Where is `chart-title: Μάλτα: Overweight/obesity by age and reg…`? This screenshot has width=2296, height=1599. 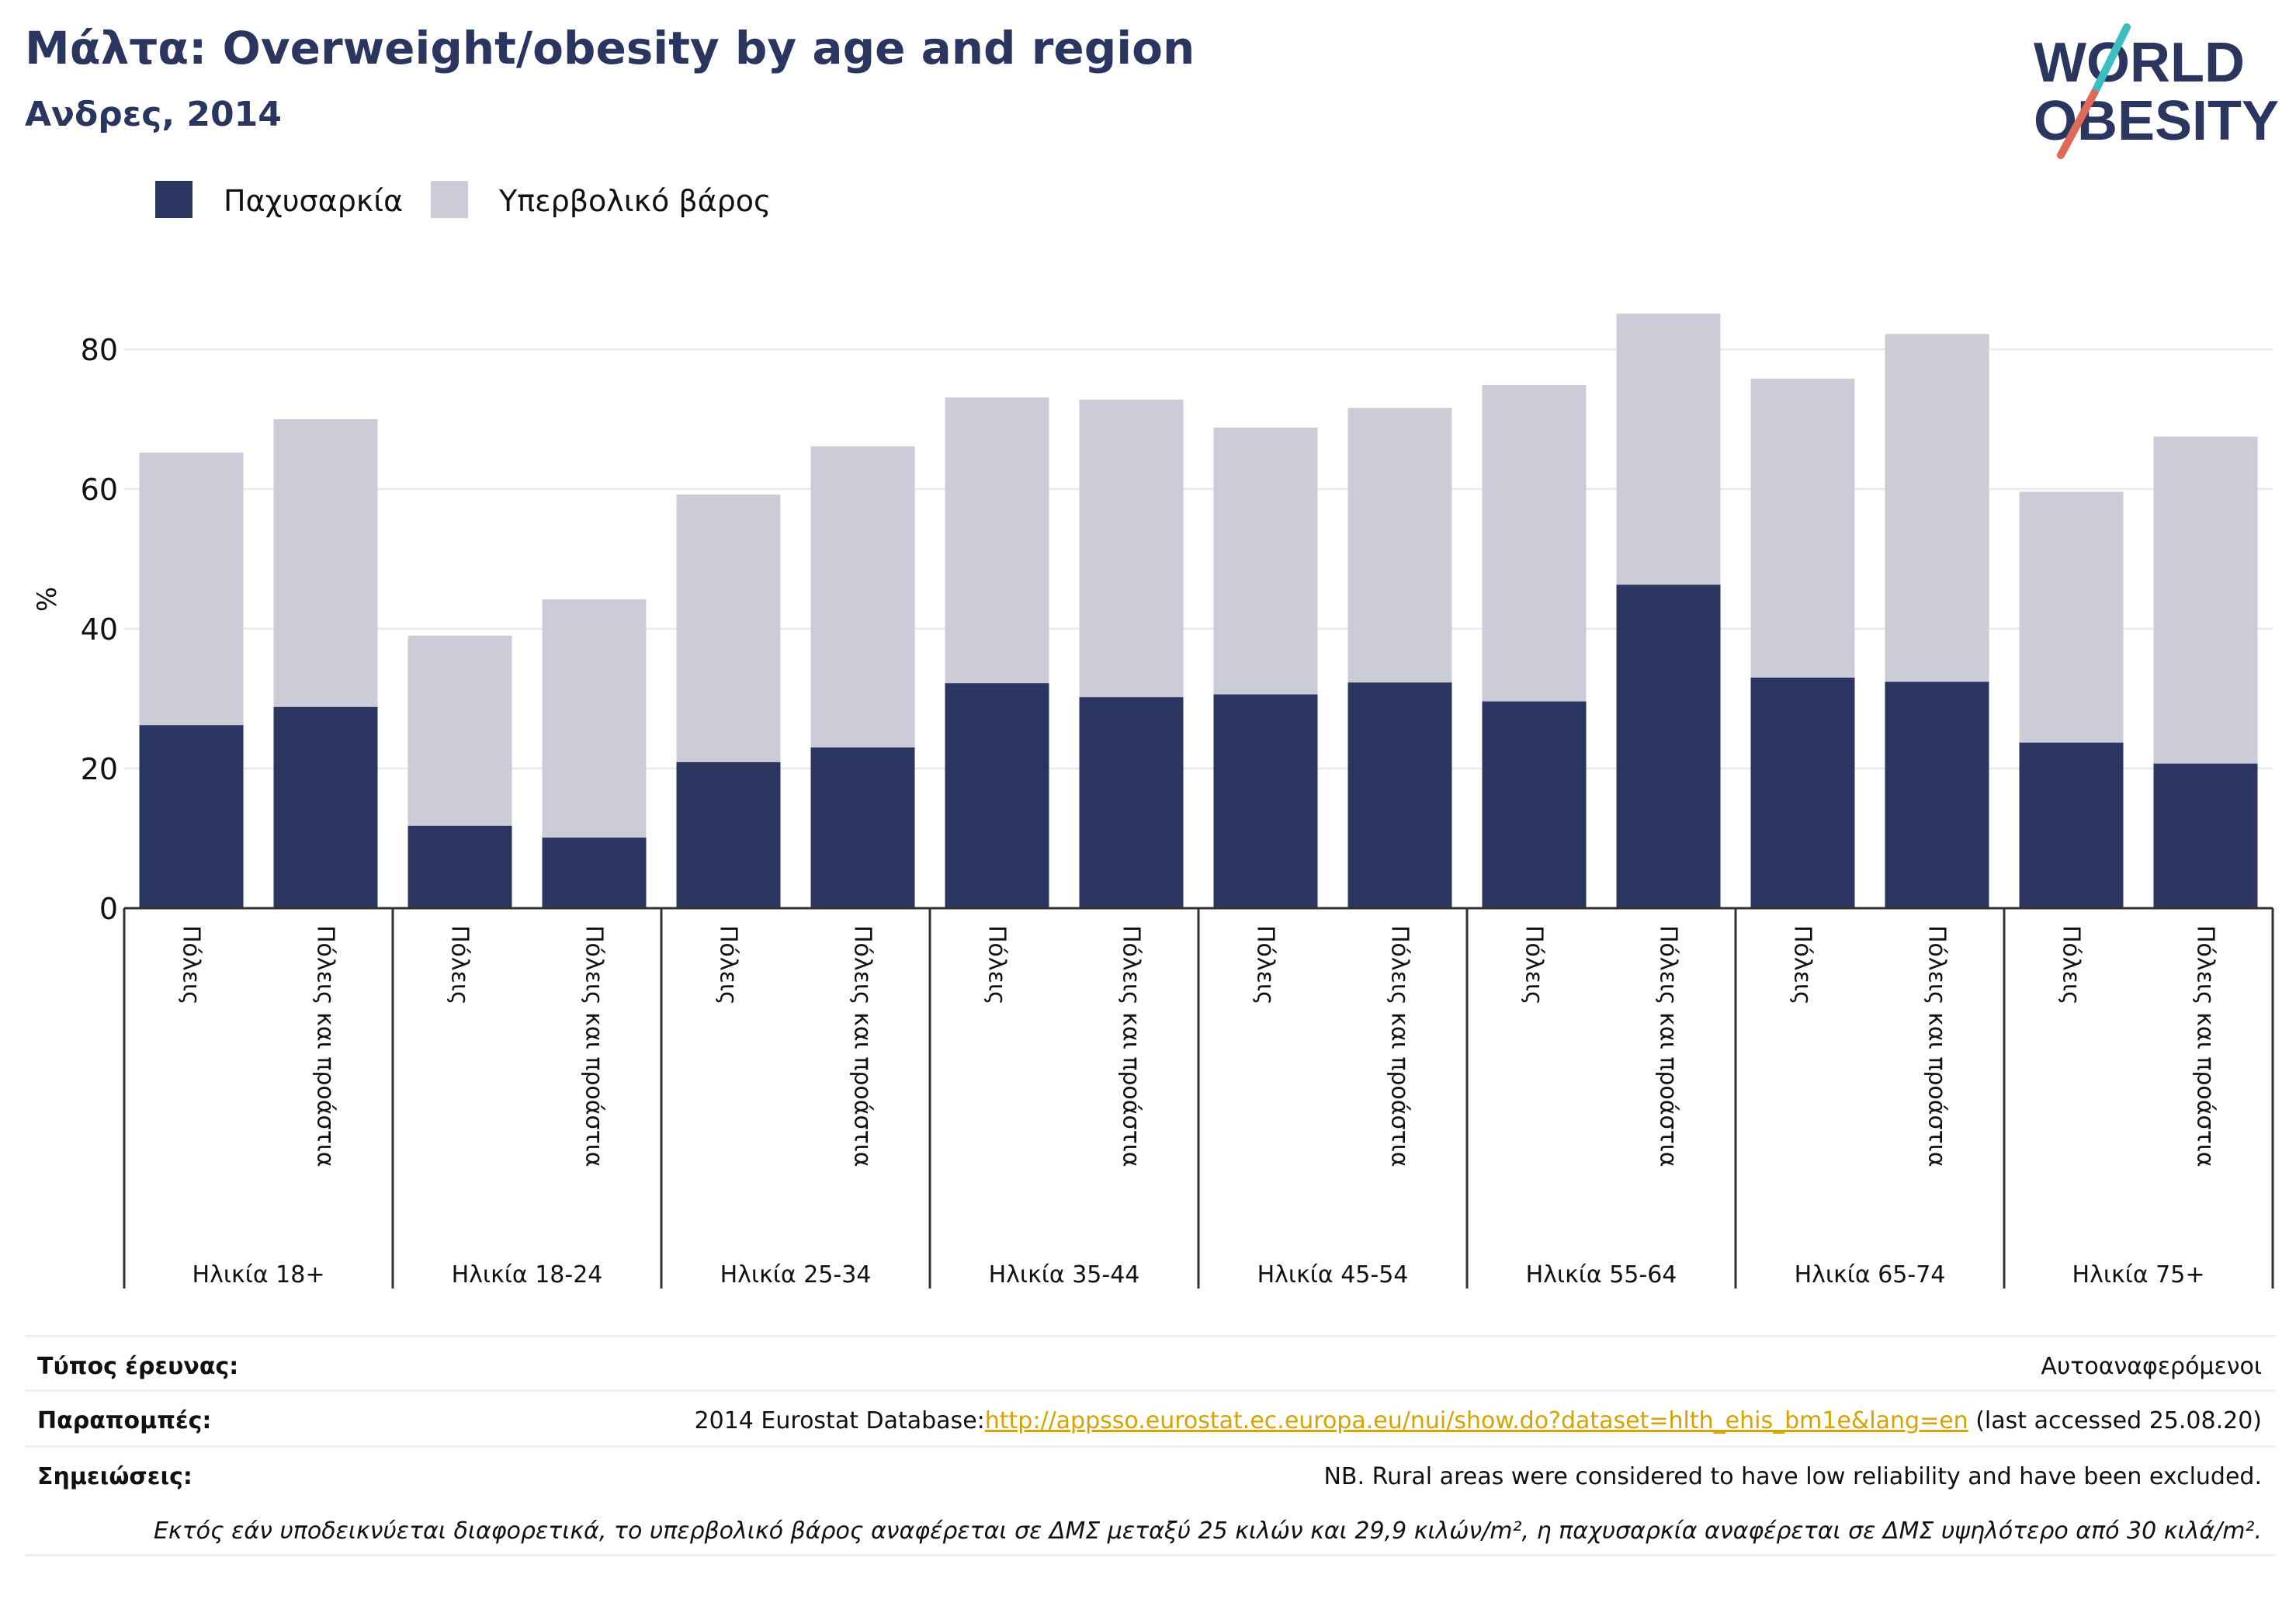 chart-title: Μάλτα: Overweight/obesity by age and reg… is located at coordinates (610, 48).